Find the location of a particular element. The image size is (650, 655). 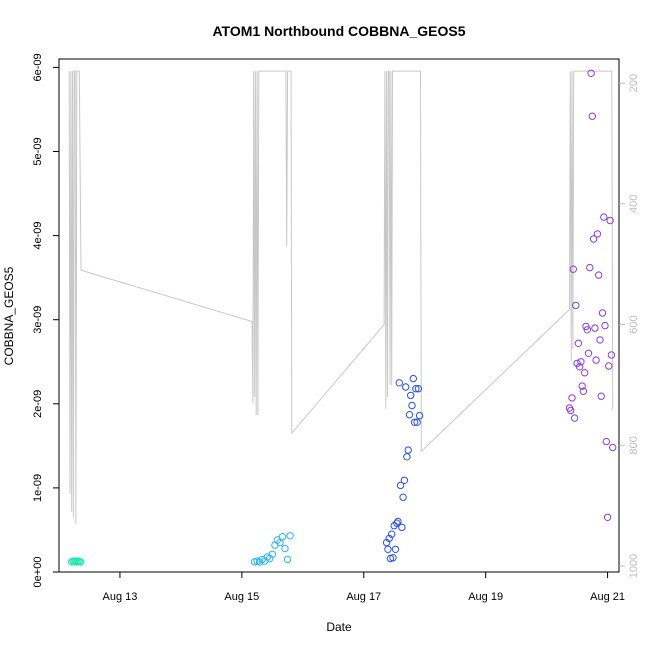

x-tick-label-2: Aug 17 is located at coordinates (363, 597).